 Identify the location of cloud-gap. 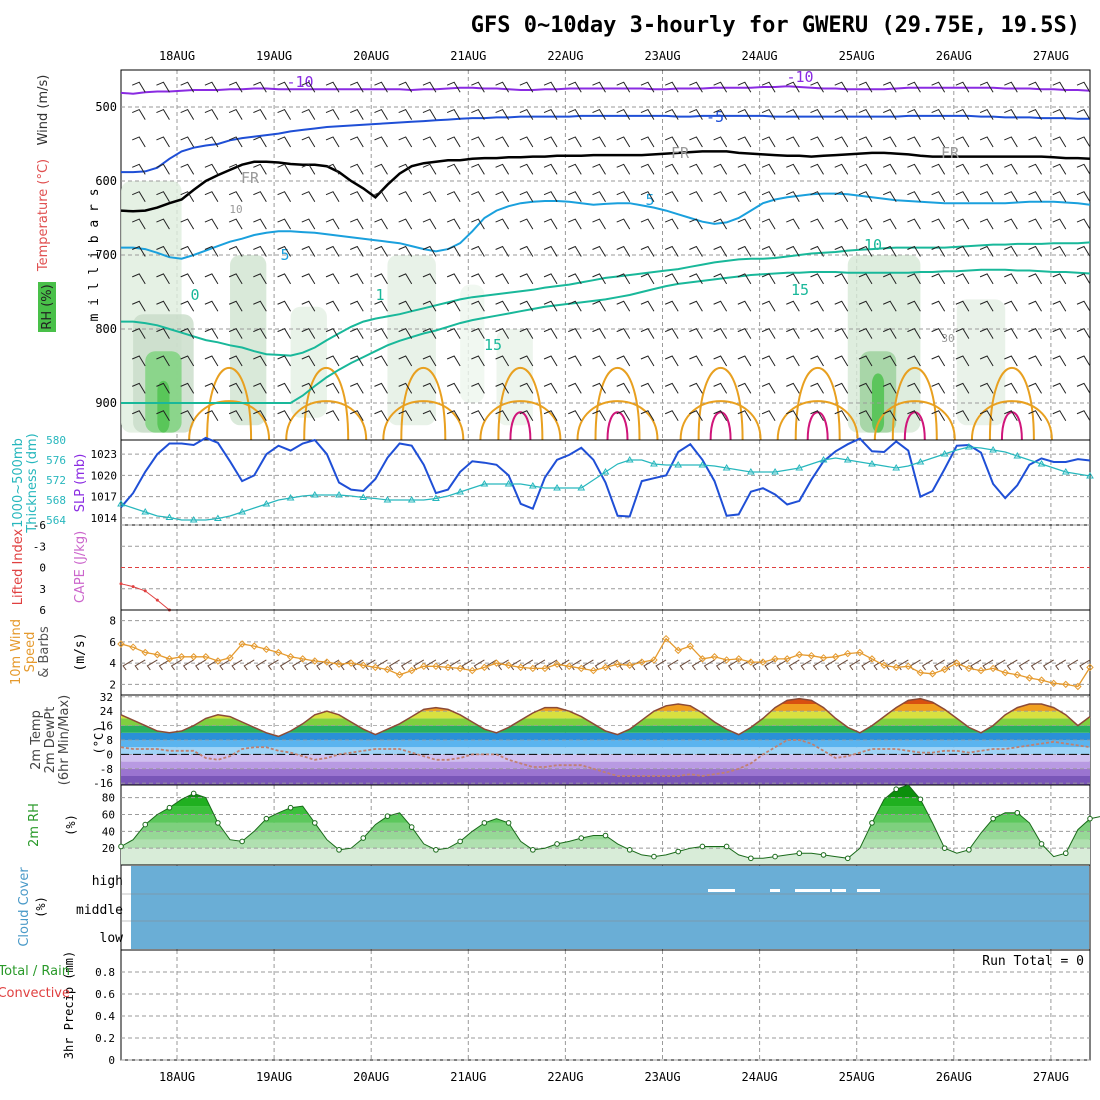
(868, 890).